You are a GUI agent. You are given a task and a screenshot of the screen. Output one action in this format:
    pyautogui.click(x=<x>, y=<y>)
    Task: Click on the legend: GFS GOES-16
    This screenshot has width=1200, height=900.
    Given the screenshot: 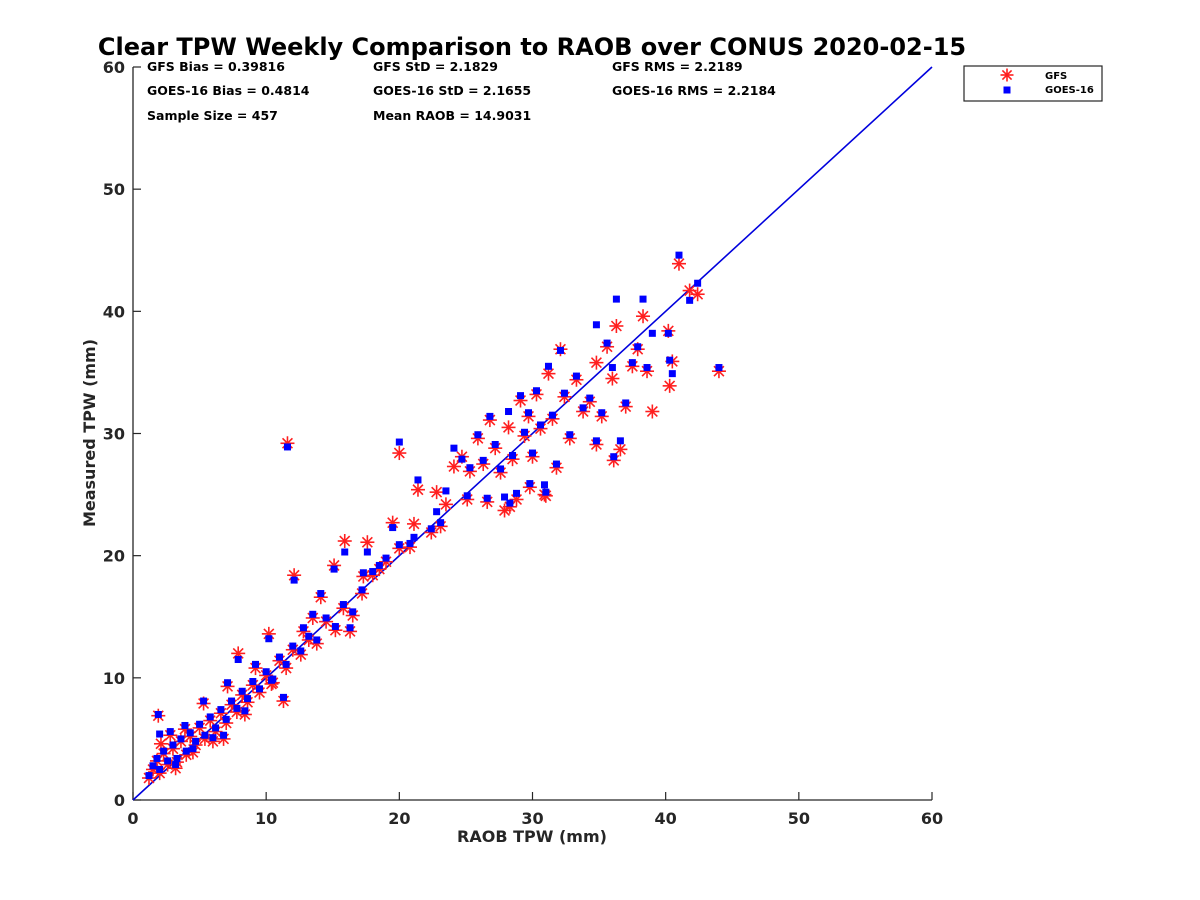 What is the action you would take?
    pyautogui.click(x=1033, y=83)
    